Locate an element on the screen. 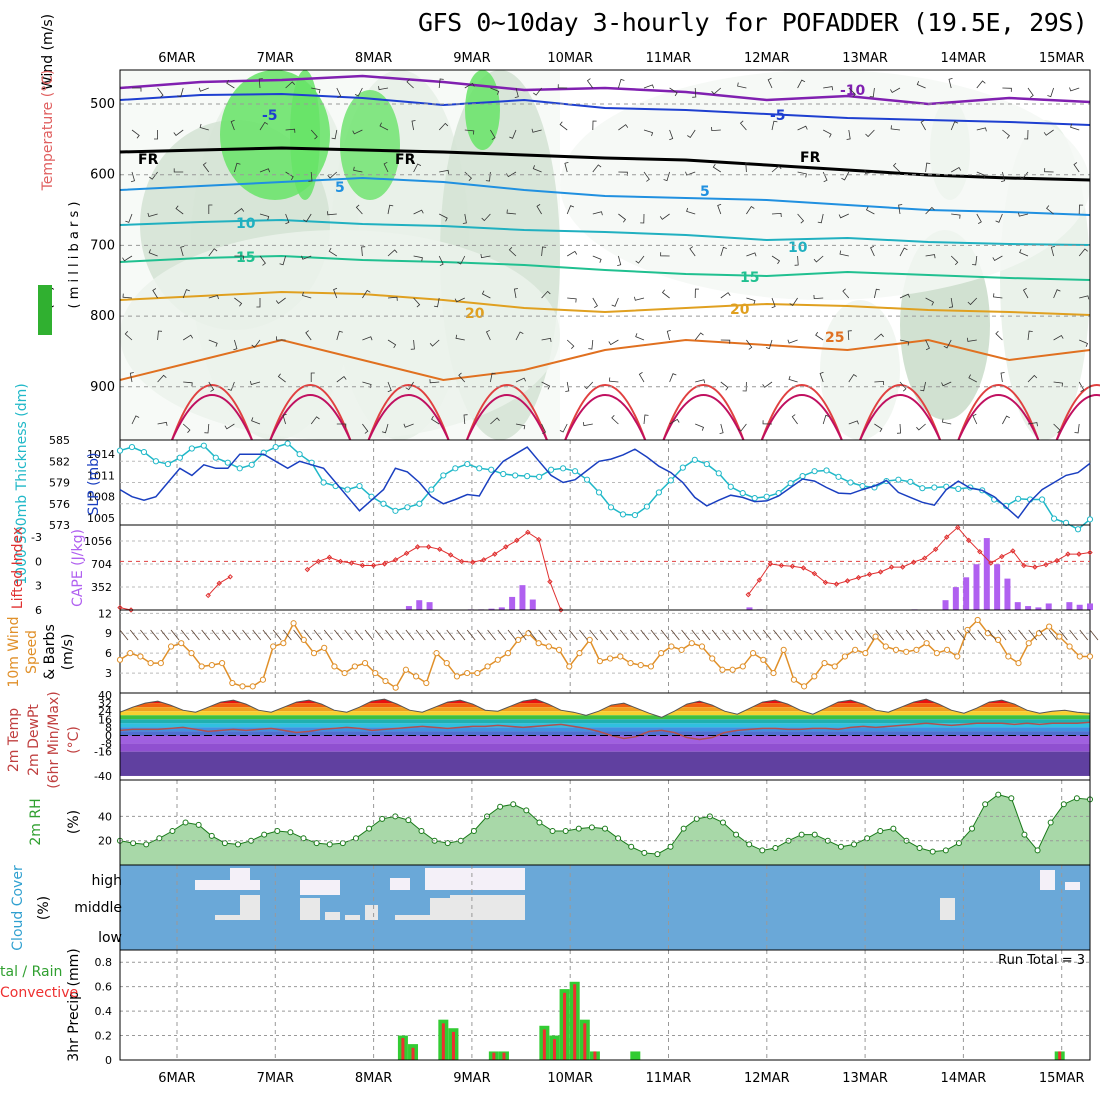 Image resolution: width=1100 pixels, height=1100 pixels. cape-tick-label: 352 is located at coordinates (101, 587).